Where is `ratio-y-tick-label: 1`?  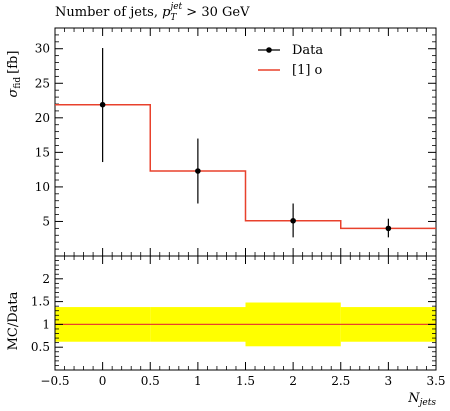
ratio-y-tick-label: 1 is located at coordinates (46, 324).